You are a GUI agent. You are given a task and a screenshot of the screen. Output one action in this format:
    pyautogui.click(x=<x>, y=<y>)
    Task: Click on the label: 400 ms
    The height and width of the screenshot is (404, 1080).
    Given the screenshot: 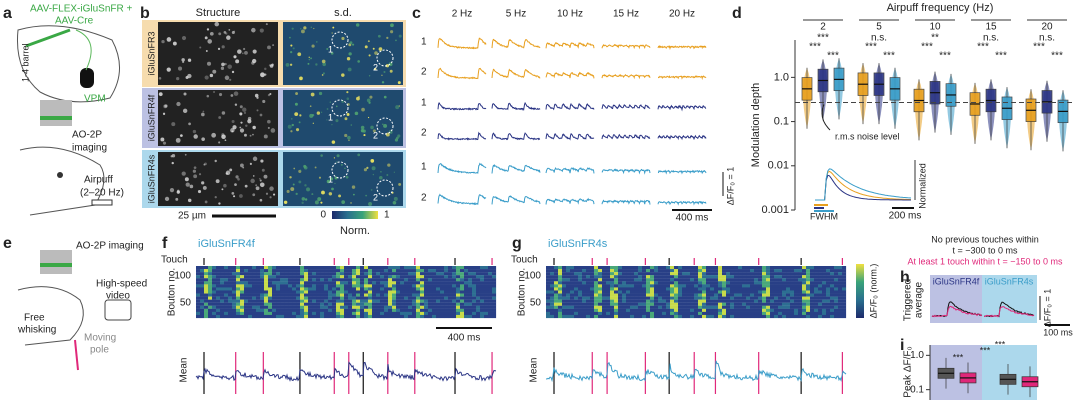 What is the action you would take?
    pyautogui.click(x=464, y=338)
    